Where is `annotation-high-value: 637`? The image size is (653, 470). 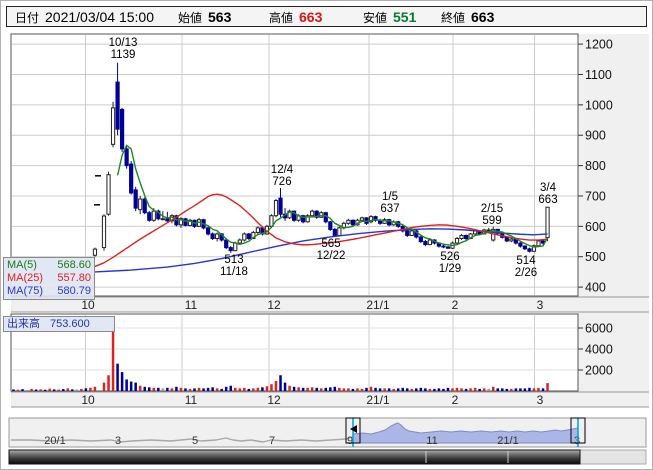 annotation-high-value: 637 is located at coordinates (389, 209).